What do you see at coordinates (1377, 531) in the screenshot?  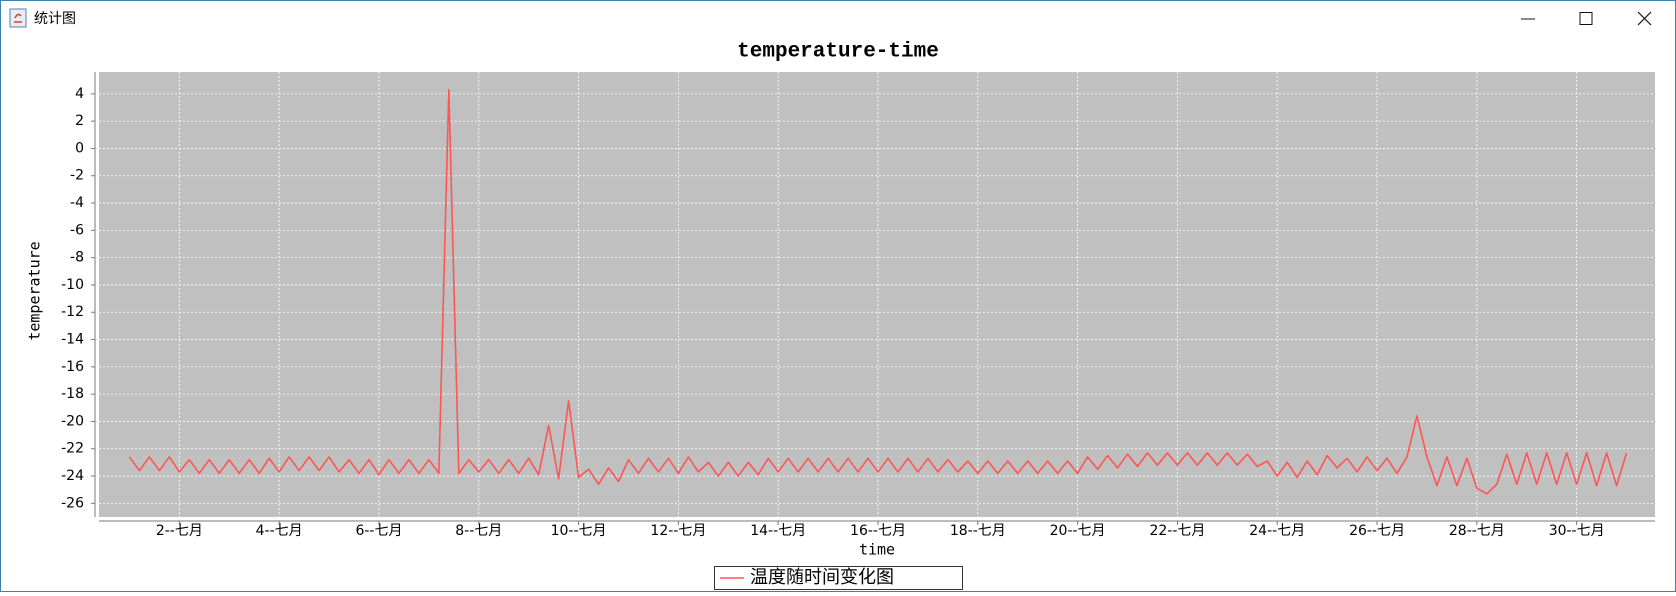 I see `x-tick-label: 26--七月` at bounding box center [1377, 531].